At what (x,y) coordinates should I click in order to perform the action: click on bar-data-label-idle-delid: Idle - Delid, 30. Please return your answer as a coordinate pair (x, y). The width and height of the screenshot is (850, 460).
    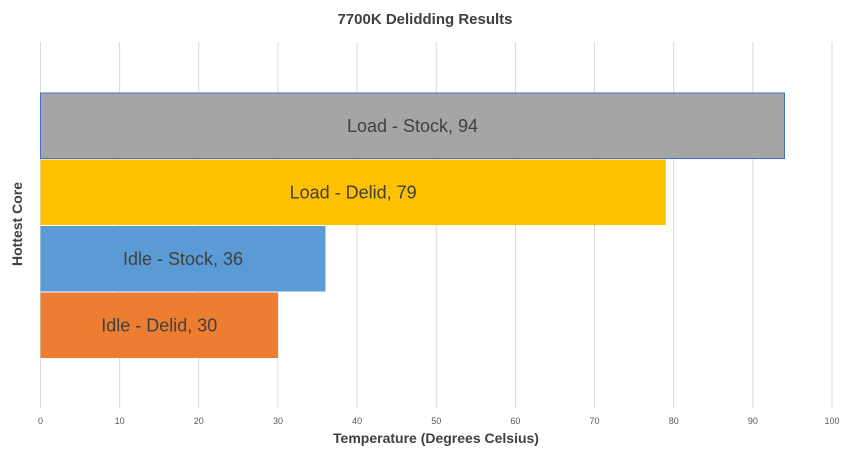
    Looking at the image, I should click on (159, 325).